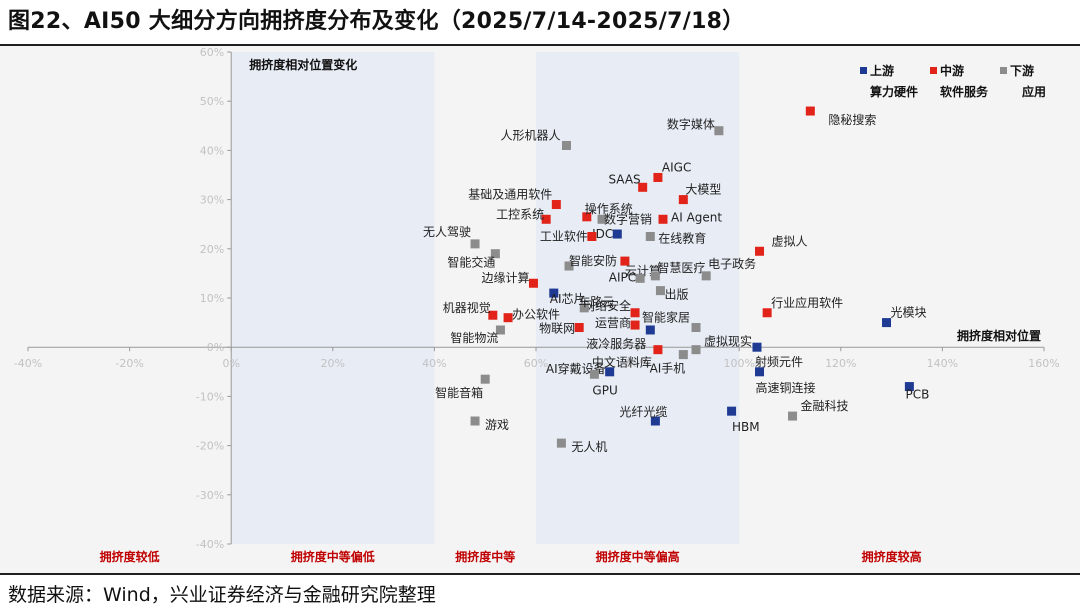  I want to click on x-tick-label-7: 100%, so click(738, 363).